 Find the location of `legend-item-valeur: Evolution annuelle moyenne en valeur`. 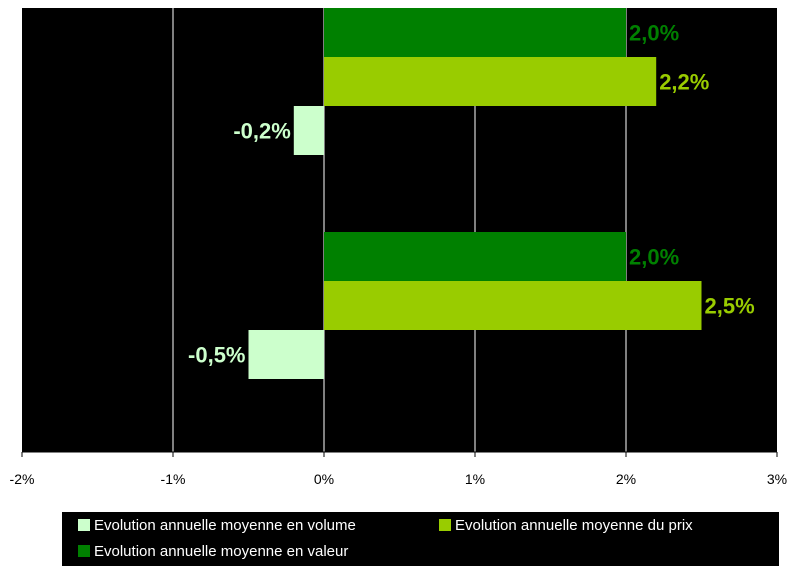

legend-item-valeur: Evolution annuelle moyenne en valeur is located at coordinates (213, 551).